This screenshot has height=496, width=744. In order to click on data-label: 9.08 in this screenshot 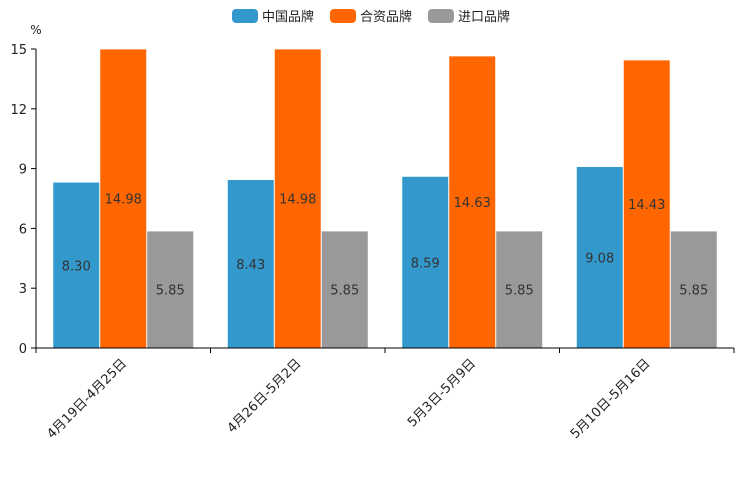, I will do `click(599, 259)`.